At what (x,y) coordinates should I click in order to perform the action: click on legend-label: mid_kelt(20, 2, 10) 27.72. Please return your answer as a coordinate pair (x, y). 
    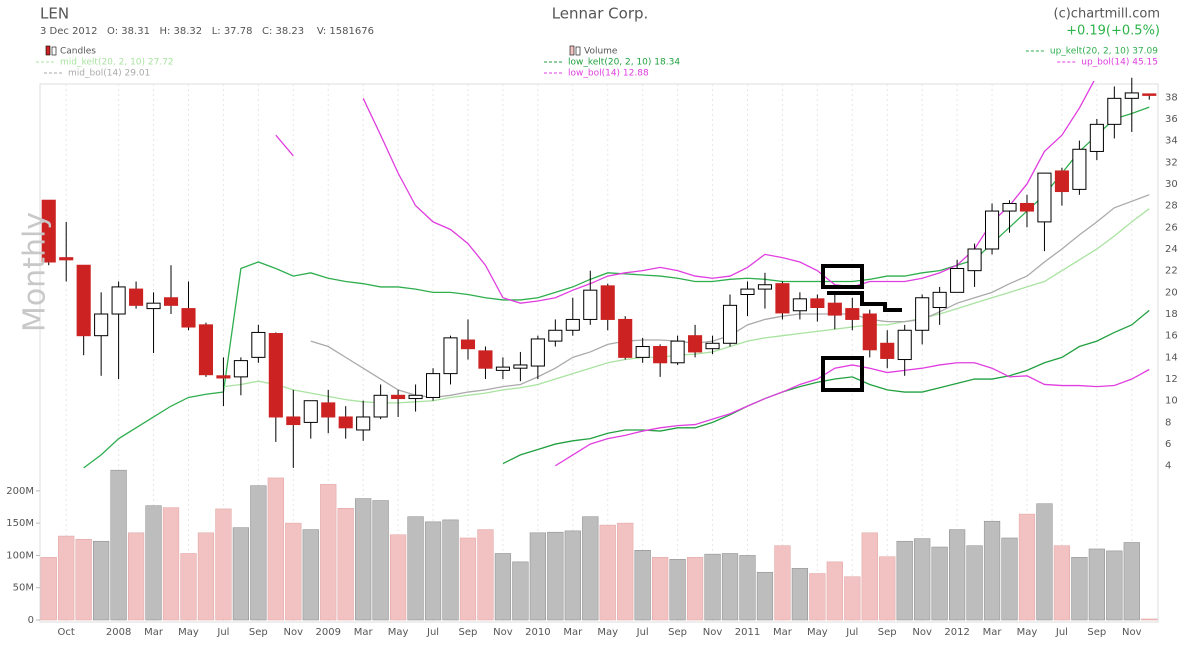
    Looking at the image, I should click on (117, 63).